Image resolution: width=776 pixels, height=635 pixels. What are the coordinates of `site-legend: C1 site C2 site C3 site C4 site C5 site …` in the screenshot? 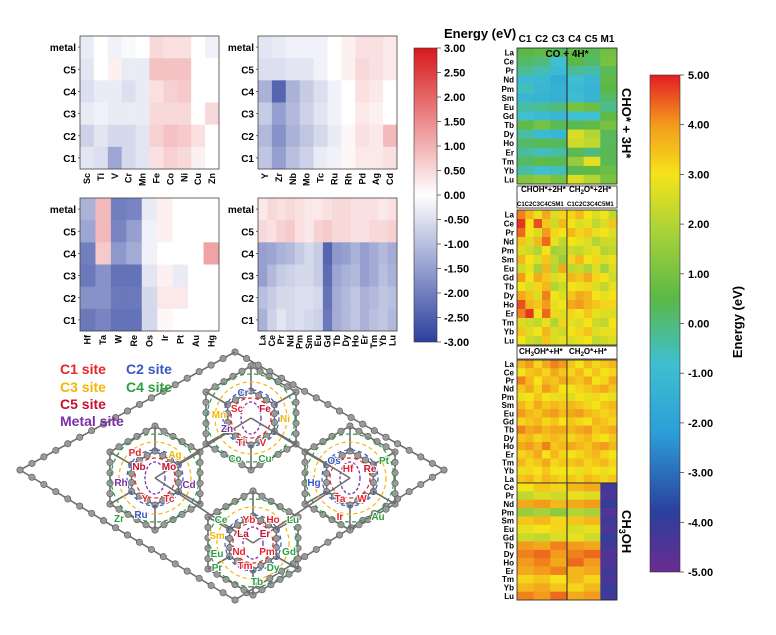 It's located at (116, 395).